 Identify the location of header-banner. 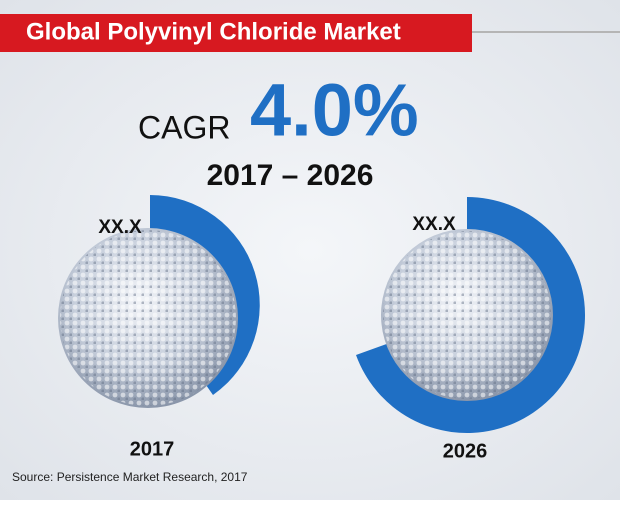
(236, 33).